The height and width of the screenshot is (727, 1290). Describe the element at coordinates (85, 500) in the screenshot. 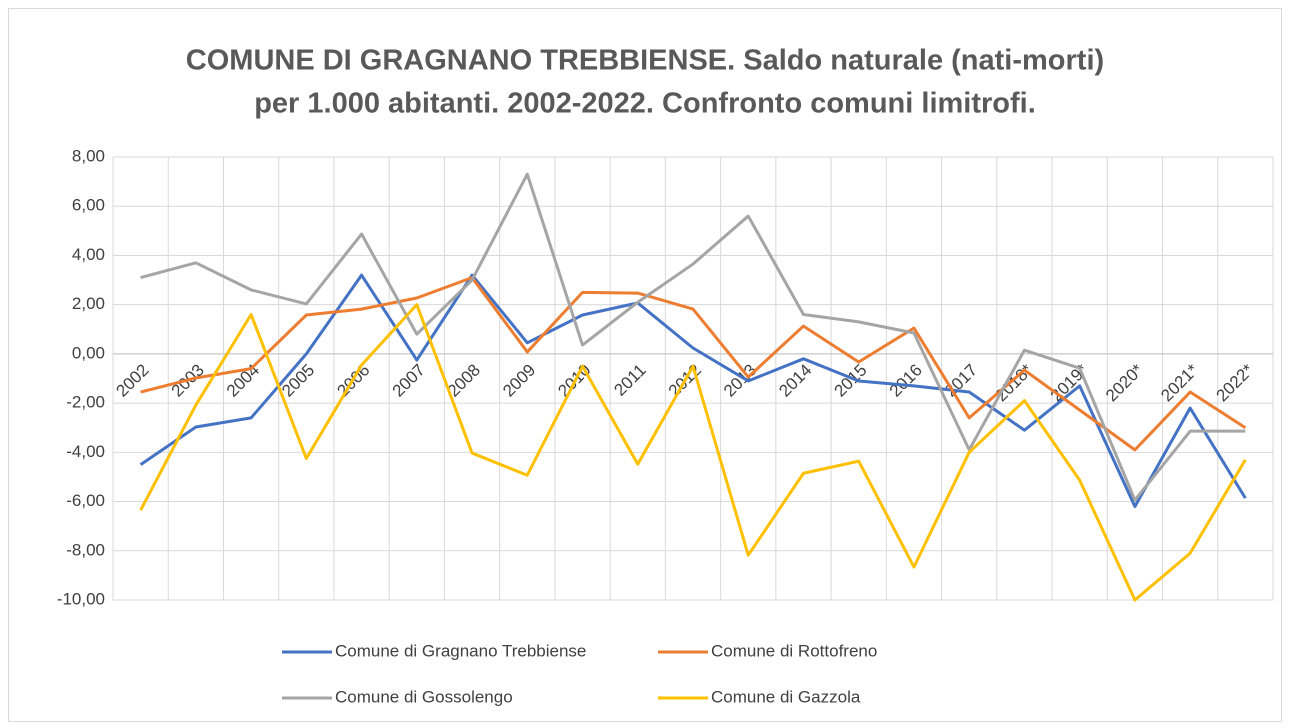

I see `y-tick-label: -6,00` at that location.